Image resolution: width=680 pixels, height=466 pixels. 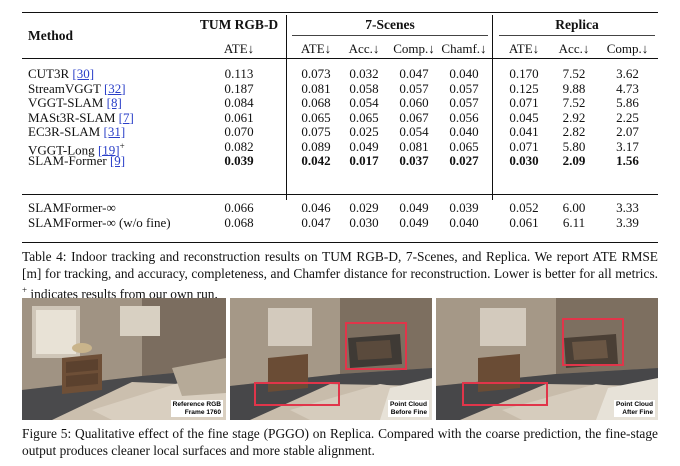 I want to click on column-divider, so click(x=286, y=107).